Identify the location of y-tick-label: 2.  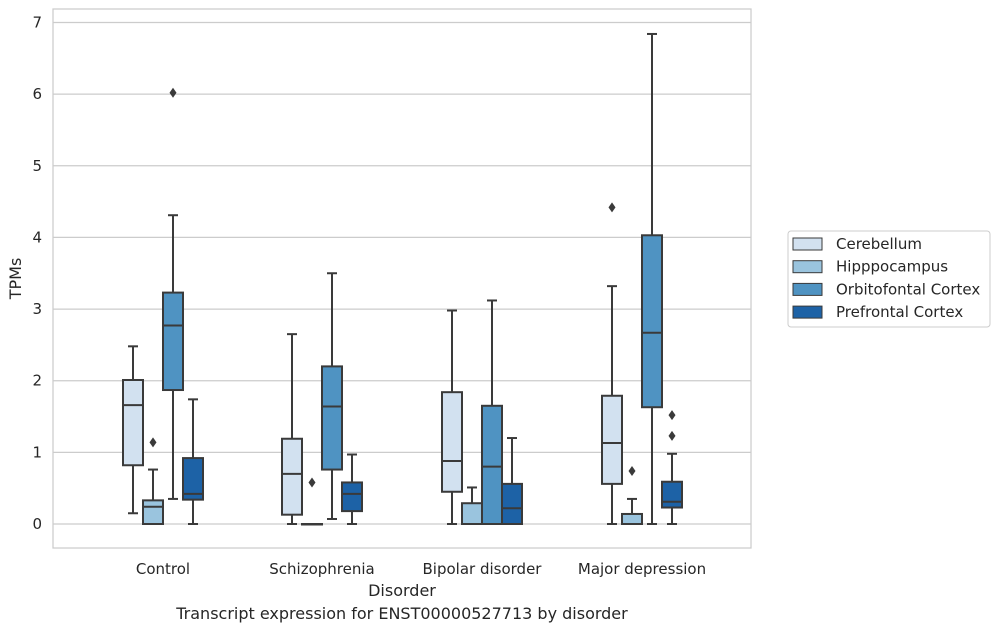
(37, 381).